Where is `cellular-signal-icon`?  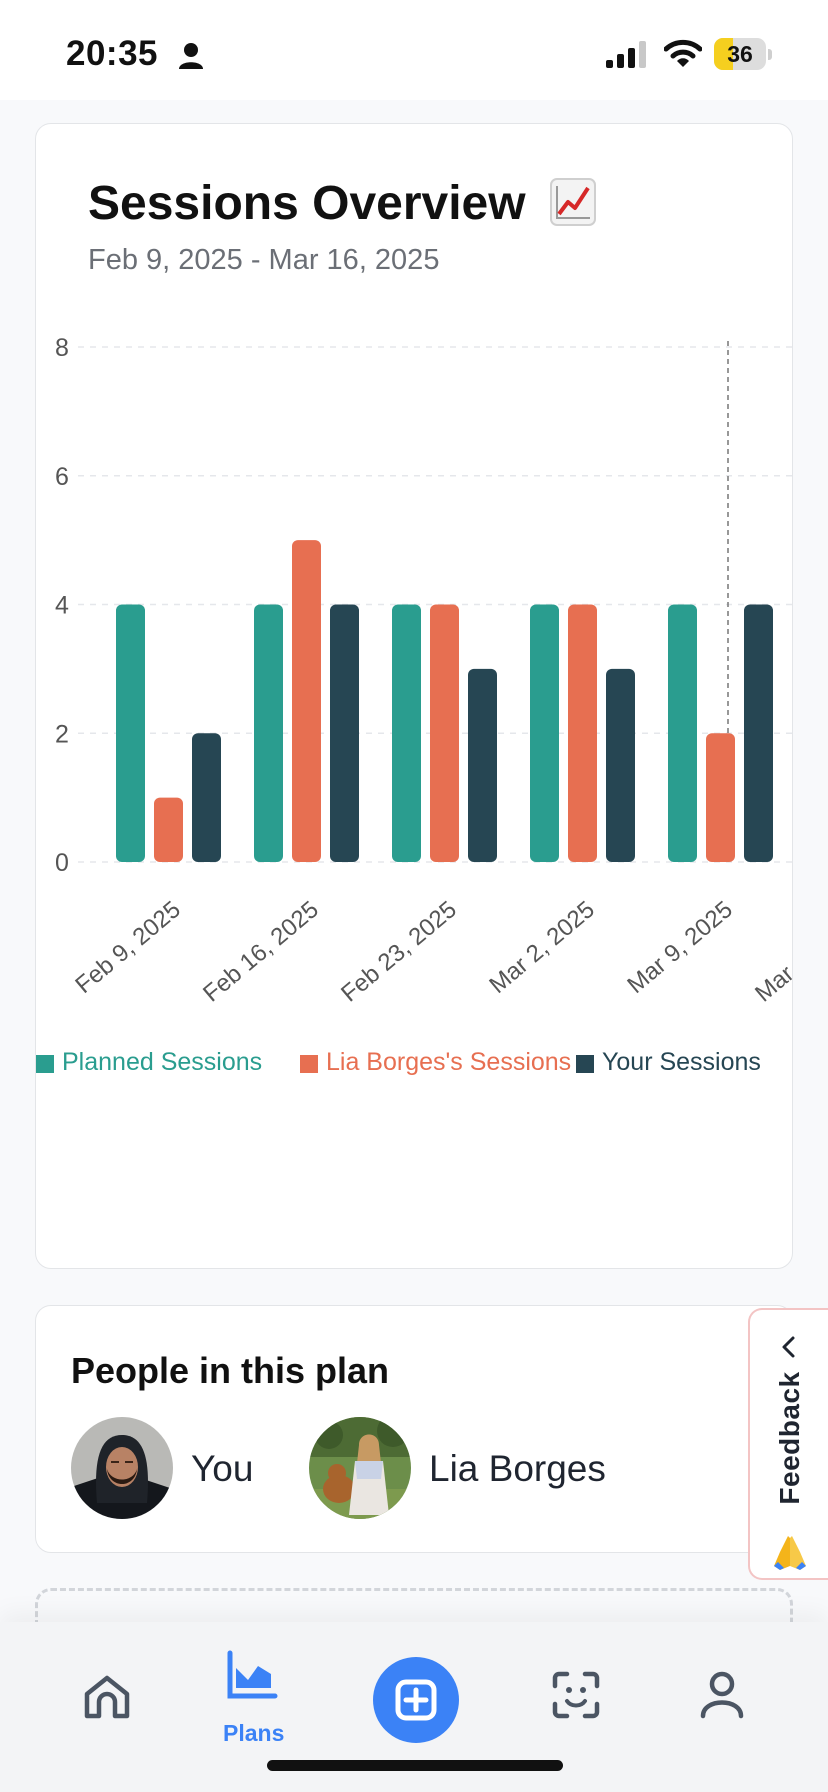
cellular-signal-icon is located at coordinates (626, 54).